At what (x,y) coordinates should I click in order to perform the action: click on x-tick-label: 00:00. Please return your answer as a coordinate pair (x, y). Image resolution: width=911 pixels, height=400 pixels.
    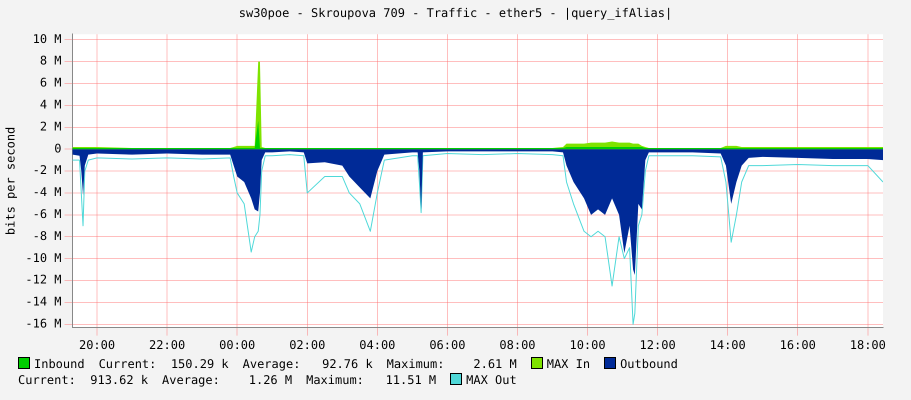
    Looking at the image, I should click on (237, 345).